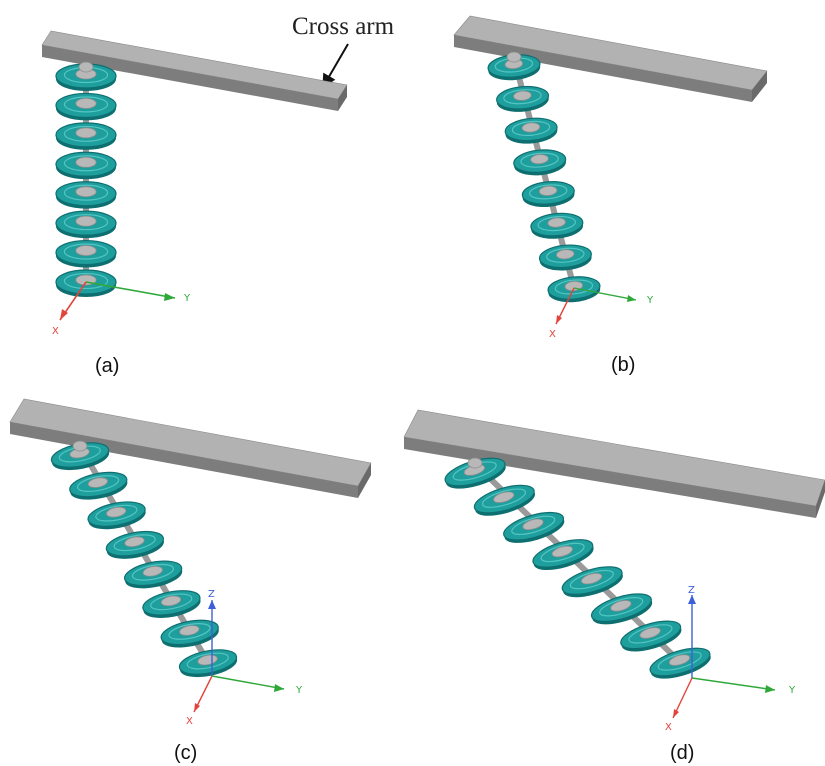 The width and height of the screenshot is (825, 766). I want to click on panel-c-y-axis-label: Y, so click(299, 690).